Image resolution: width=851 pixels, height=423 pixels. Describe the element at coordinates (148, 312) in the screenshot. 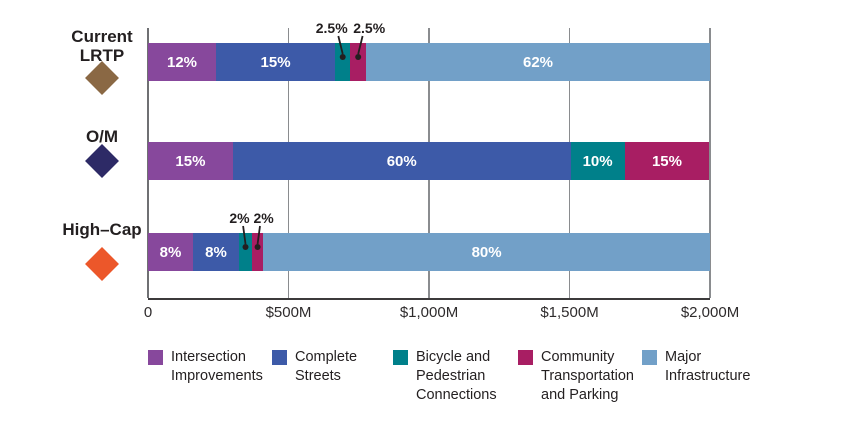

I see `x-tick-label-0: 0` at that location.